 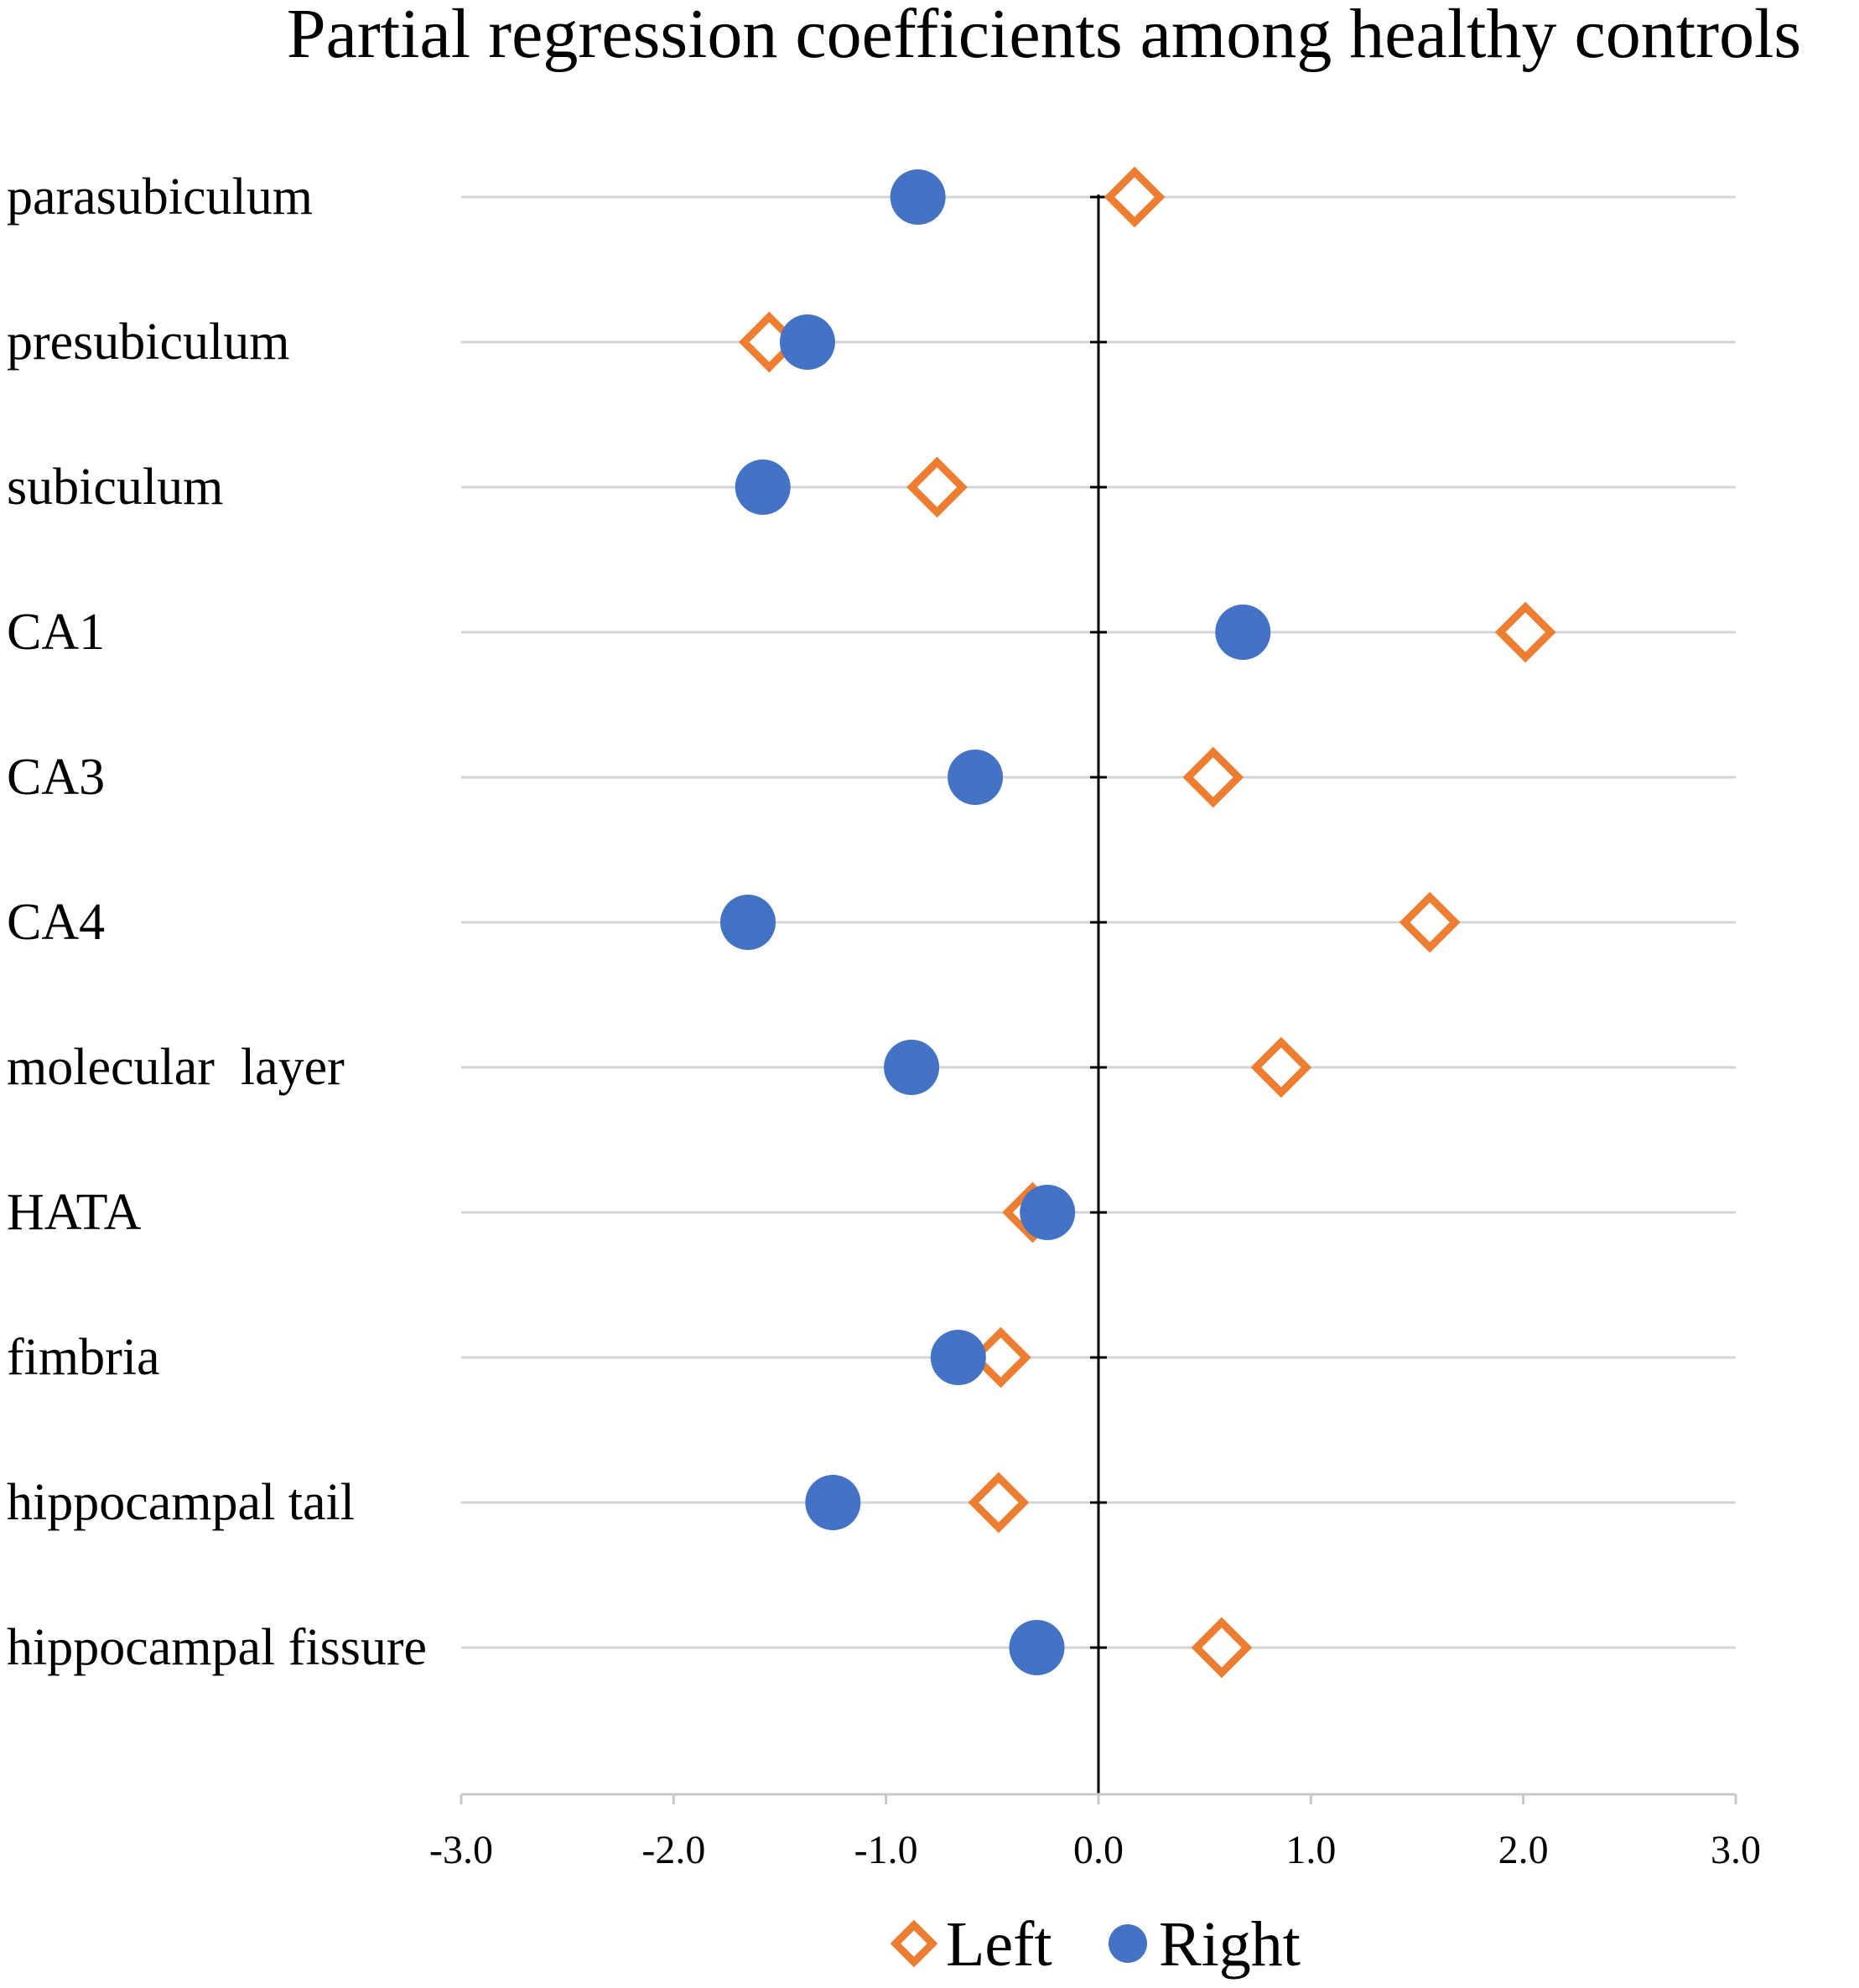 What do you see at coordinates (1311, 1850) in the screenshot?
I see `x-tick-label: 1.0` at bounding box center [1311, 1850].